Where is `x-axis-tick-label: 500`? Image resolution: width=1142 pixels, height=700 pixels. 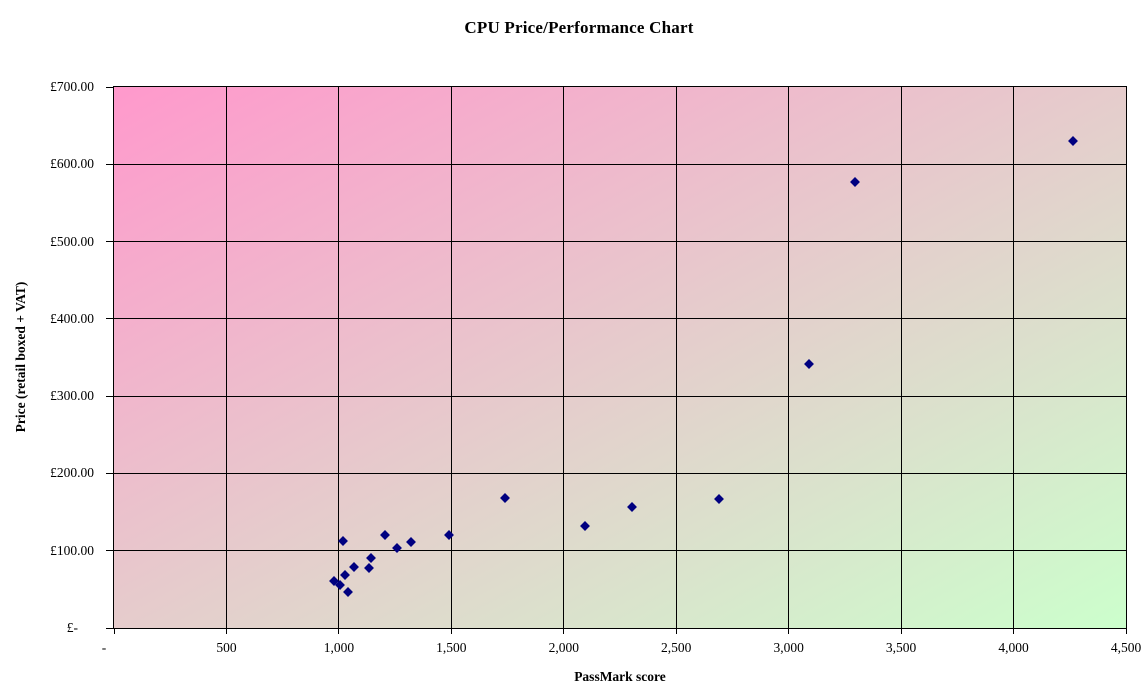 x-axis-tick-label: 500 is located at coordinates (226, 647).